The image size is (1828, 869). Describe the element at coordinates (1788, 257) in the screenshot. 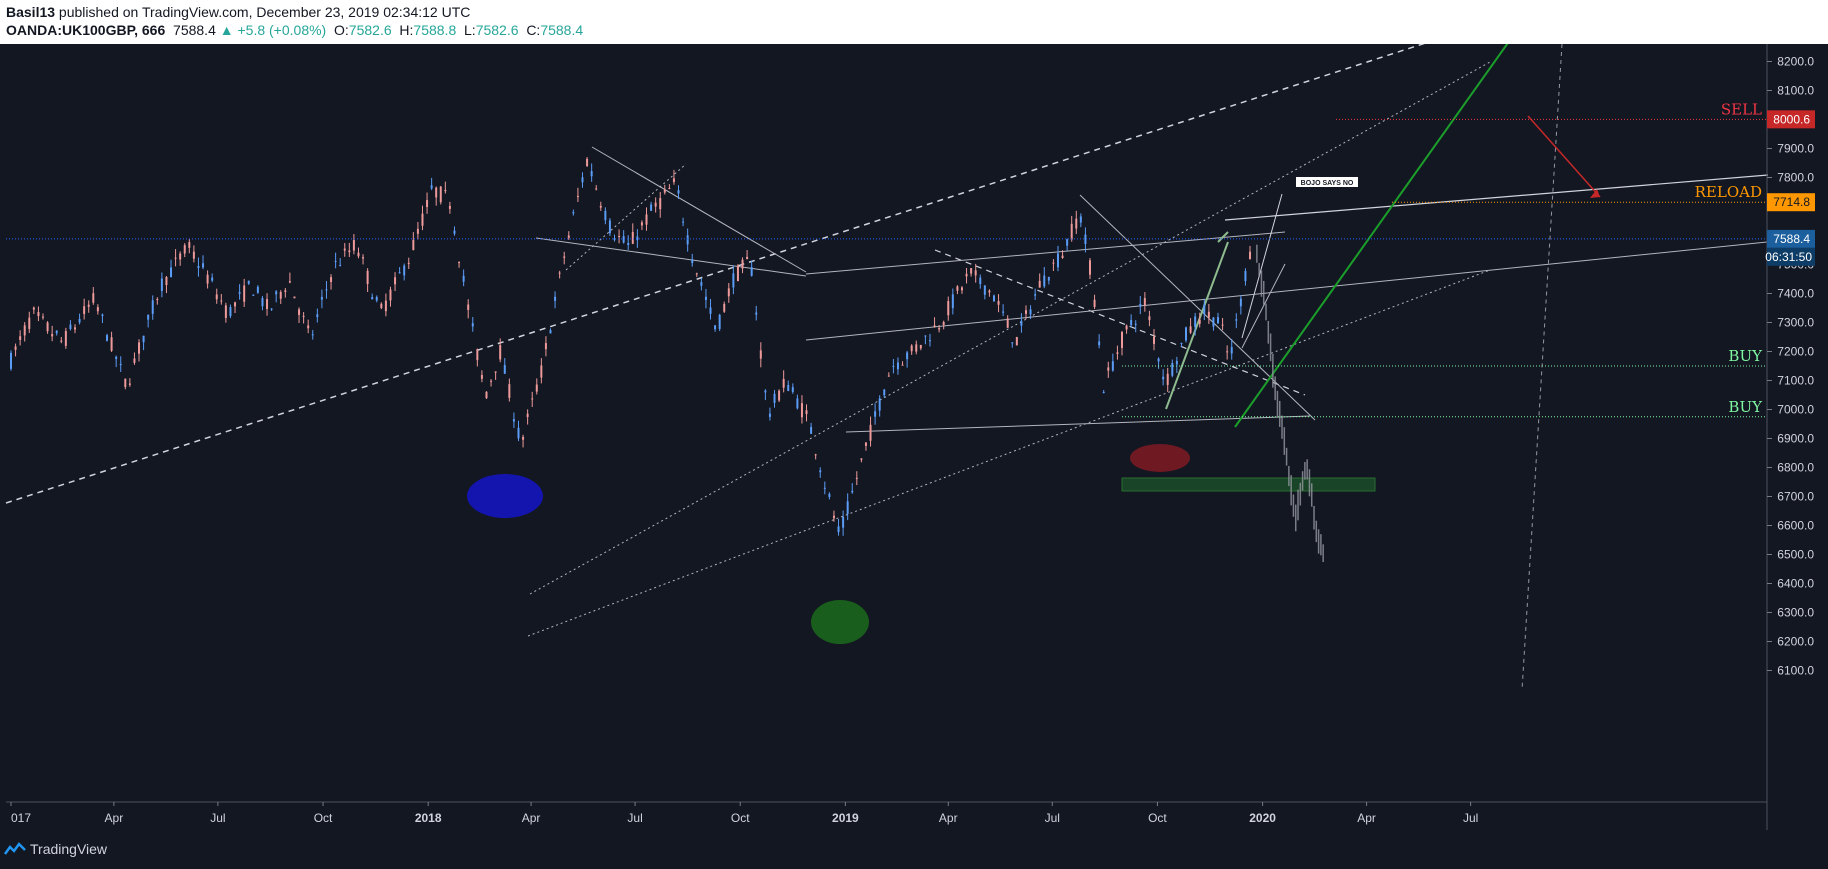

I see `countdown-value: 06:31:50` at that location.